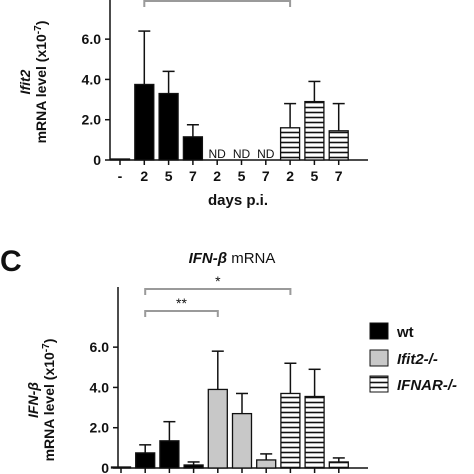 This screenshot has width=474, height=474. I want to click on y-axis-label: IFN-β mRNA level (x10-7), so click(41, 400).